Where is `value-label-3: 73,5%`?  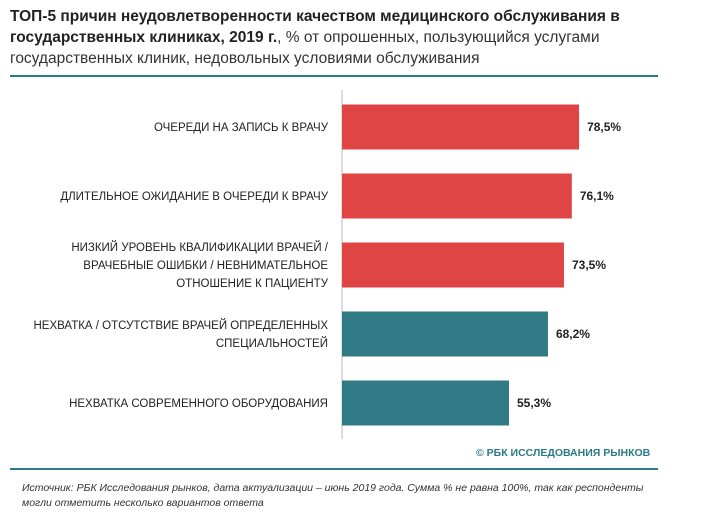
value-label-3: 73,5% is located at coordinates (589, 265).